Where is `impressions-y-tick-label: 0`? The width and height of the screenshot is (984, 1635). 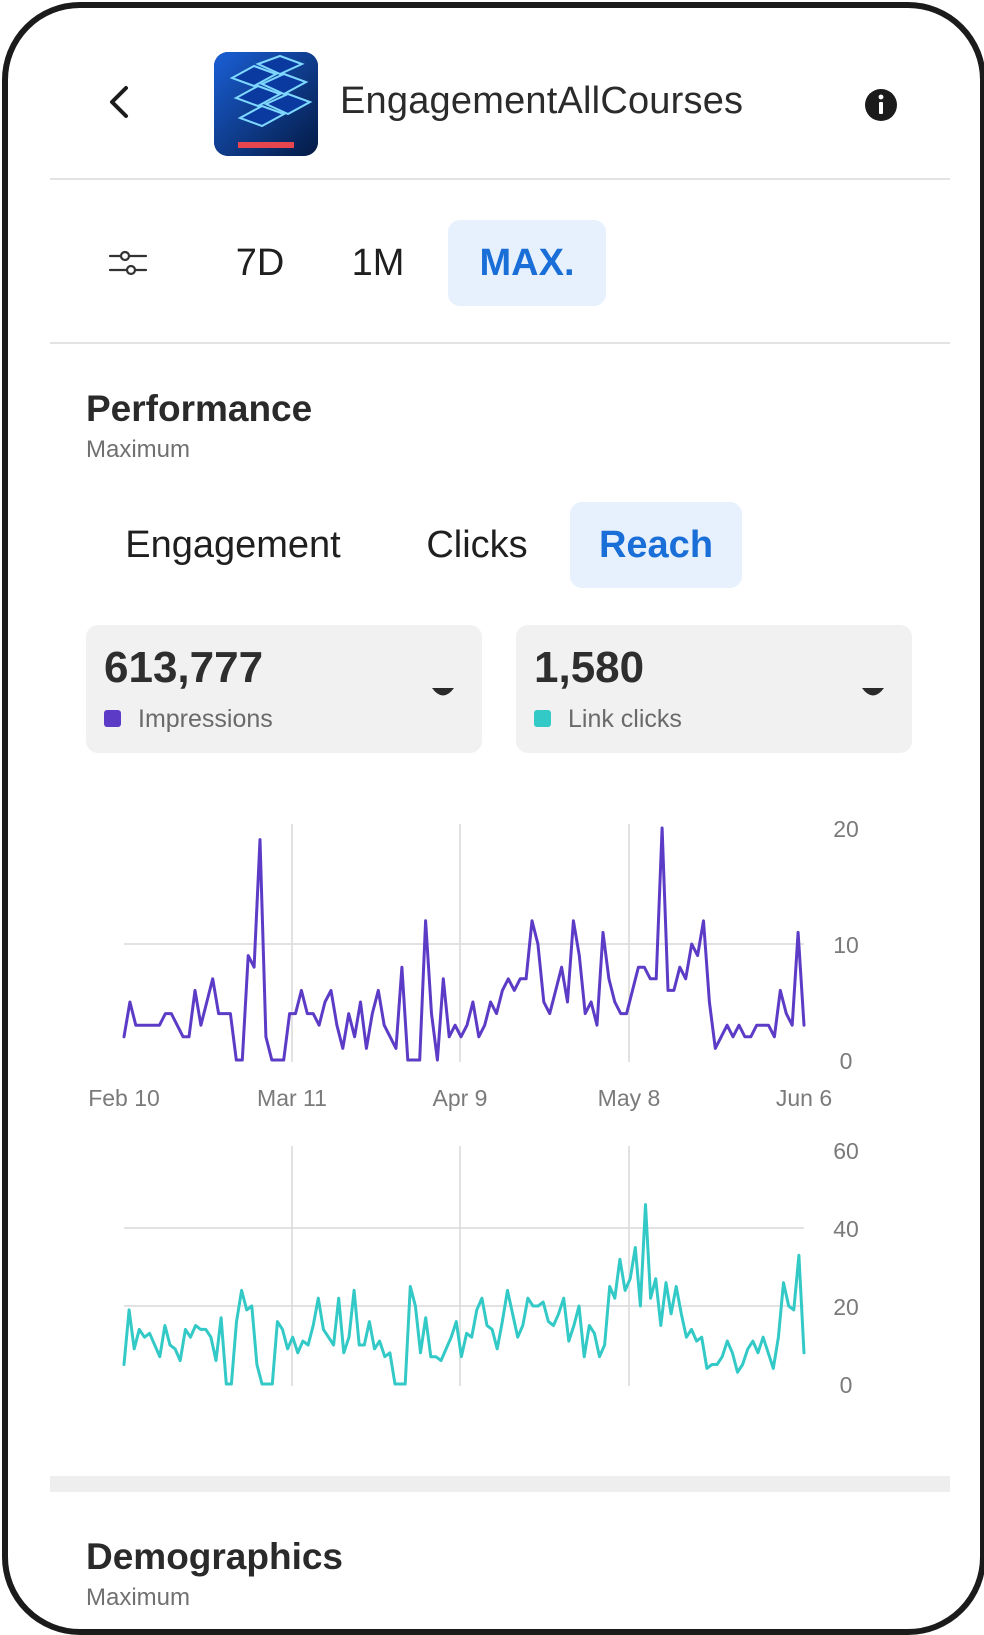 impressions-y-tick-label: 0 is located at coordinates (846, 1061).